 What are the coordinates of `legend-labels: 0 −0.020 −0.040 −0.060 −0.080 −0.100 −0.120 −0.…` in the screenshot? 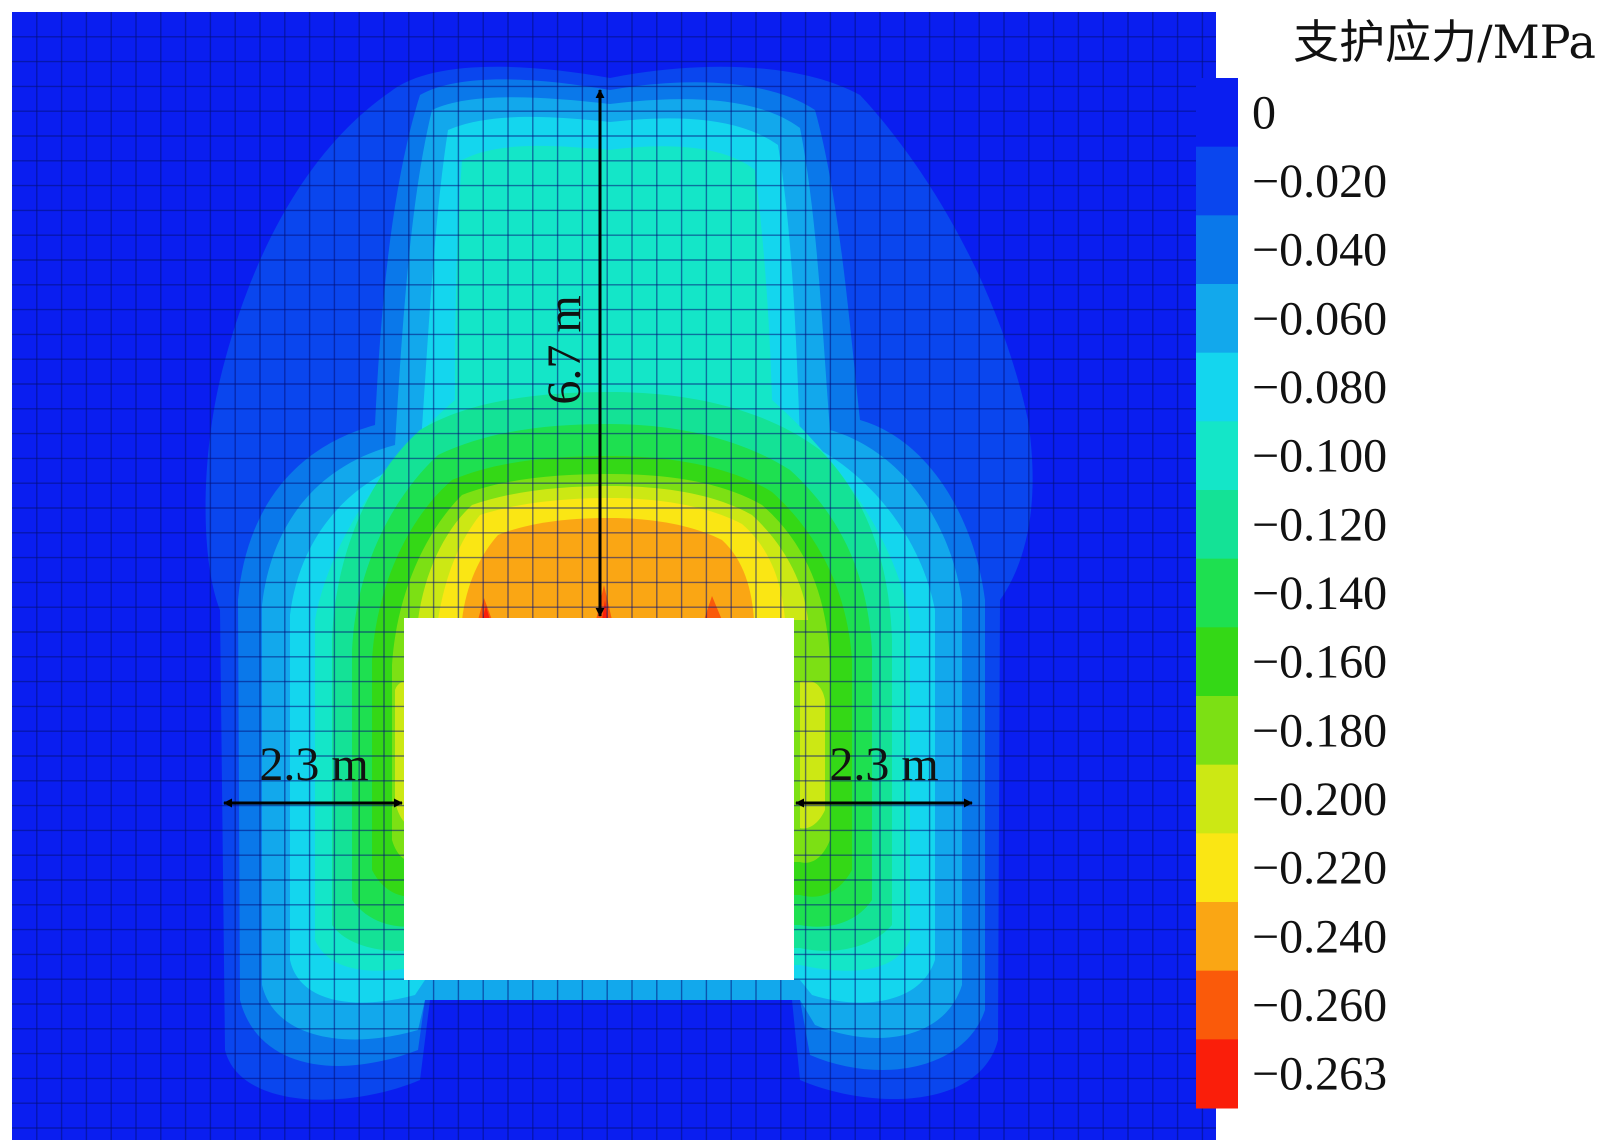 It's located at (1319, 593).